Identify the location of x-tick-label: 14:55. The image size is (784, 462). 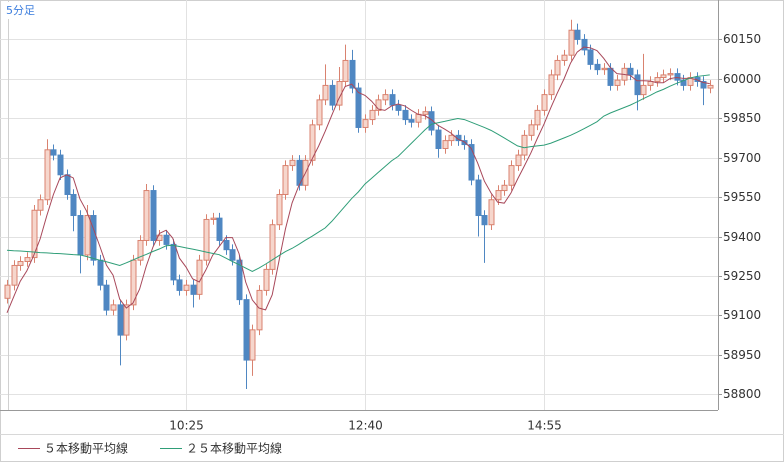
(544, 426).